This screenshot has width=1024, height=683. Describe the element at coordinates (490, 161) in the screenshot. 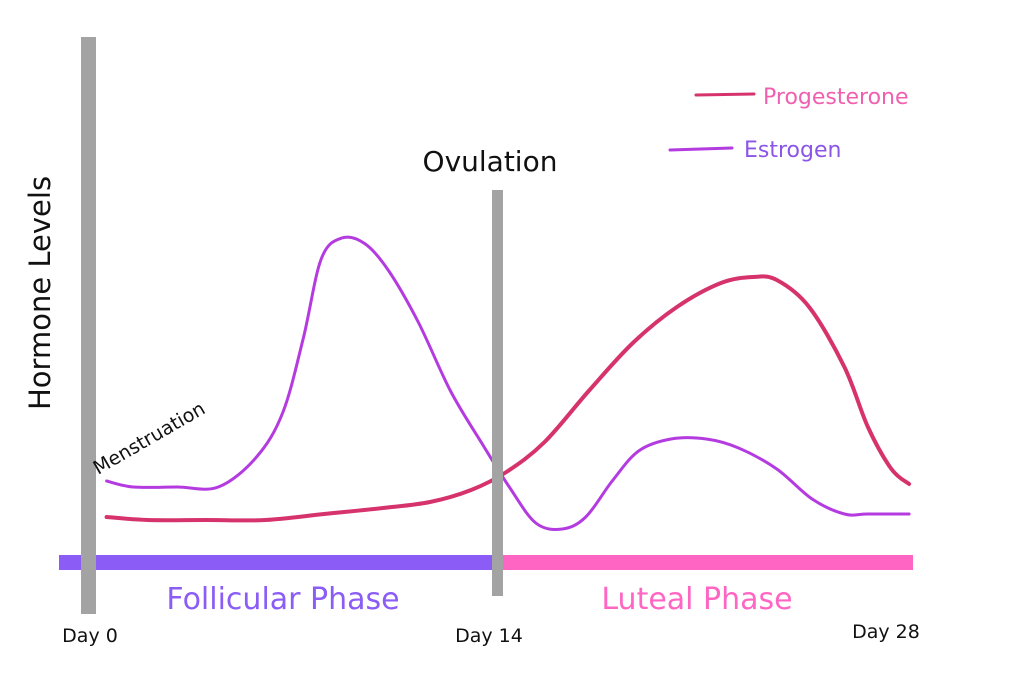

I see `ovulation-label: Ovulation` at that location.